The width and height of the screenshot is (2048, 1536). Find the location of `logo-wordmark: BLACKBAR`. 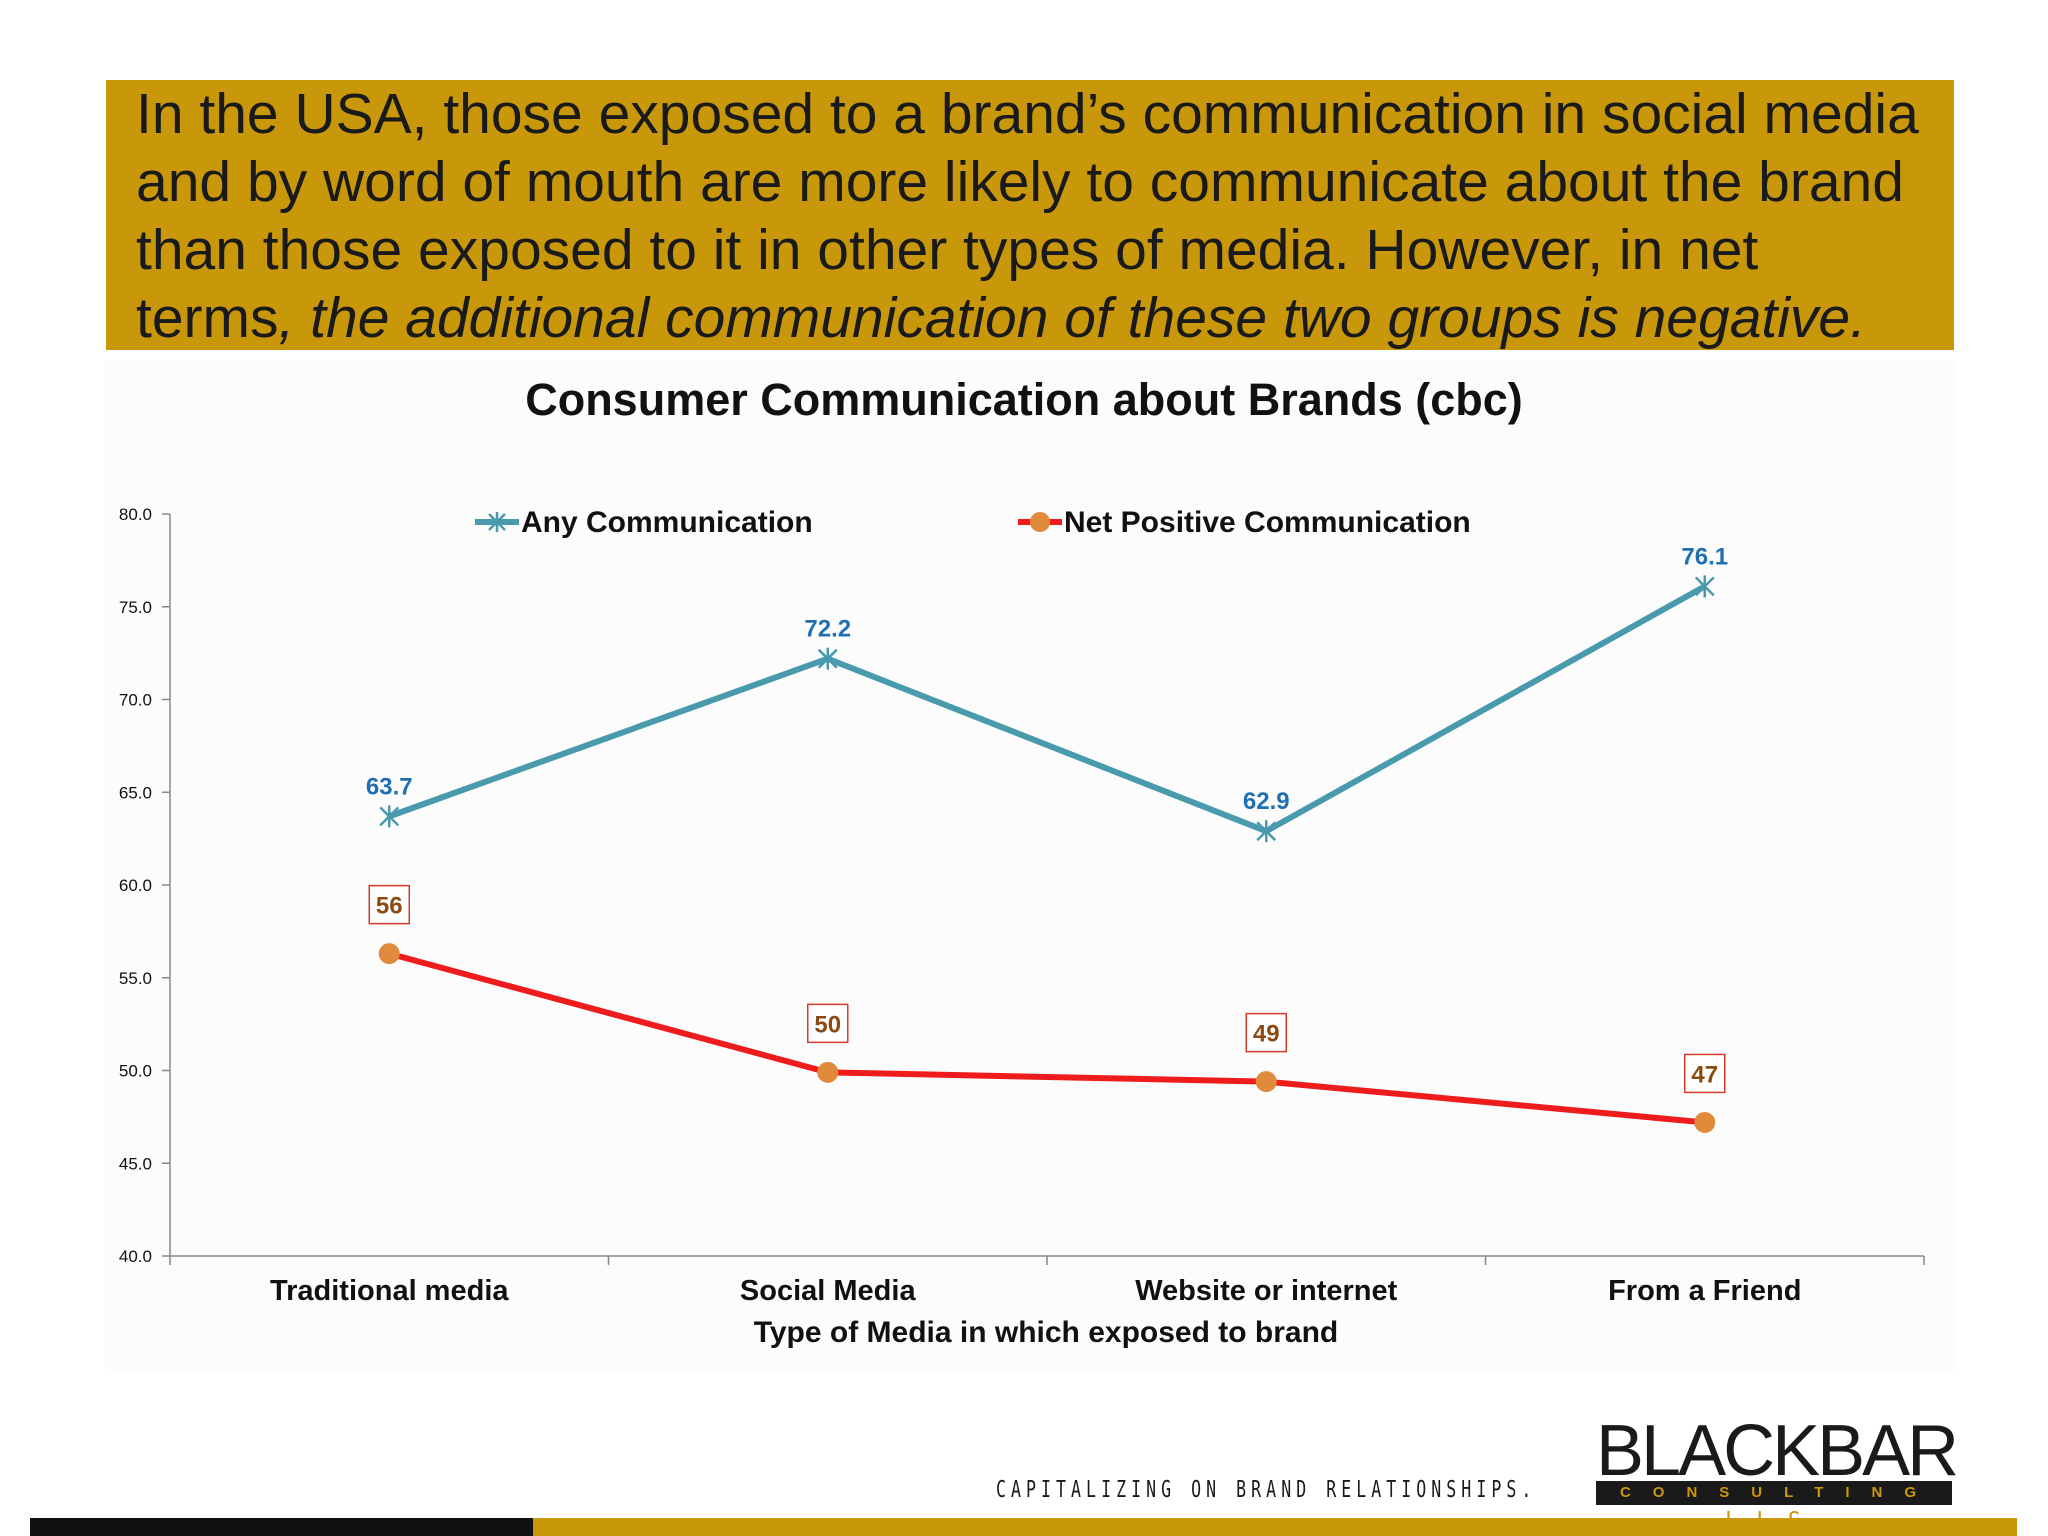

logo-wordmark: BLACKBAR is located at coordinates (1777, 1451).